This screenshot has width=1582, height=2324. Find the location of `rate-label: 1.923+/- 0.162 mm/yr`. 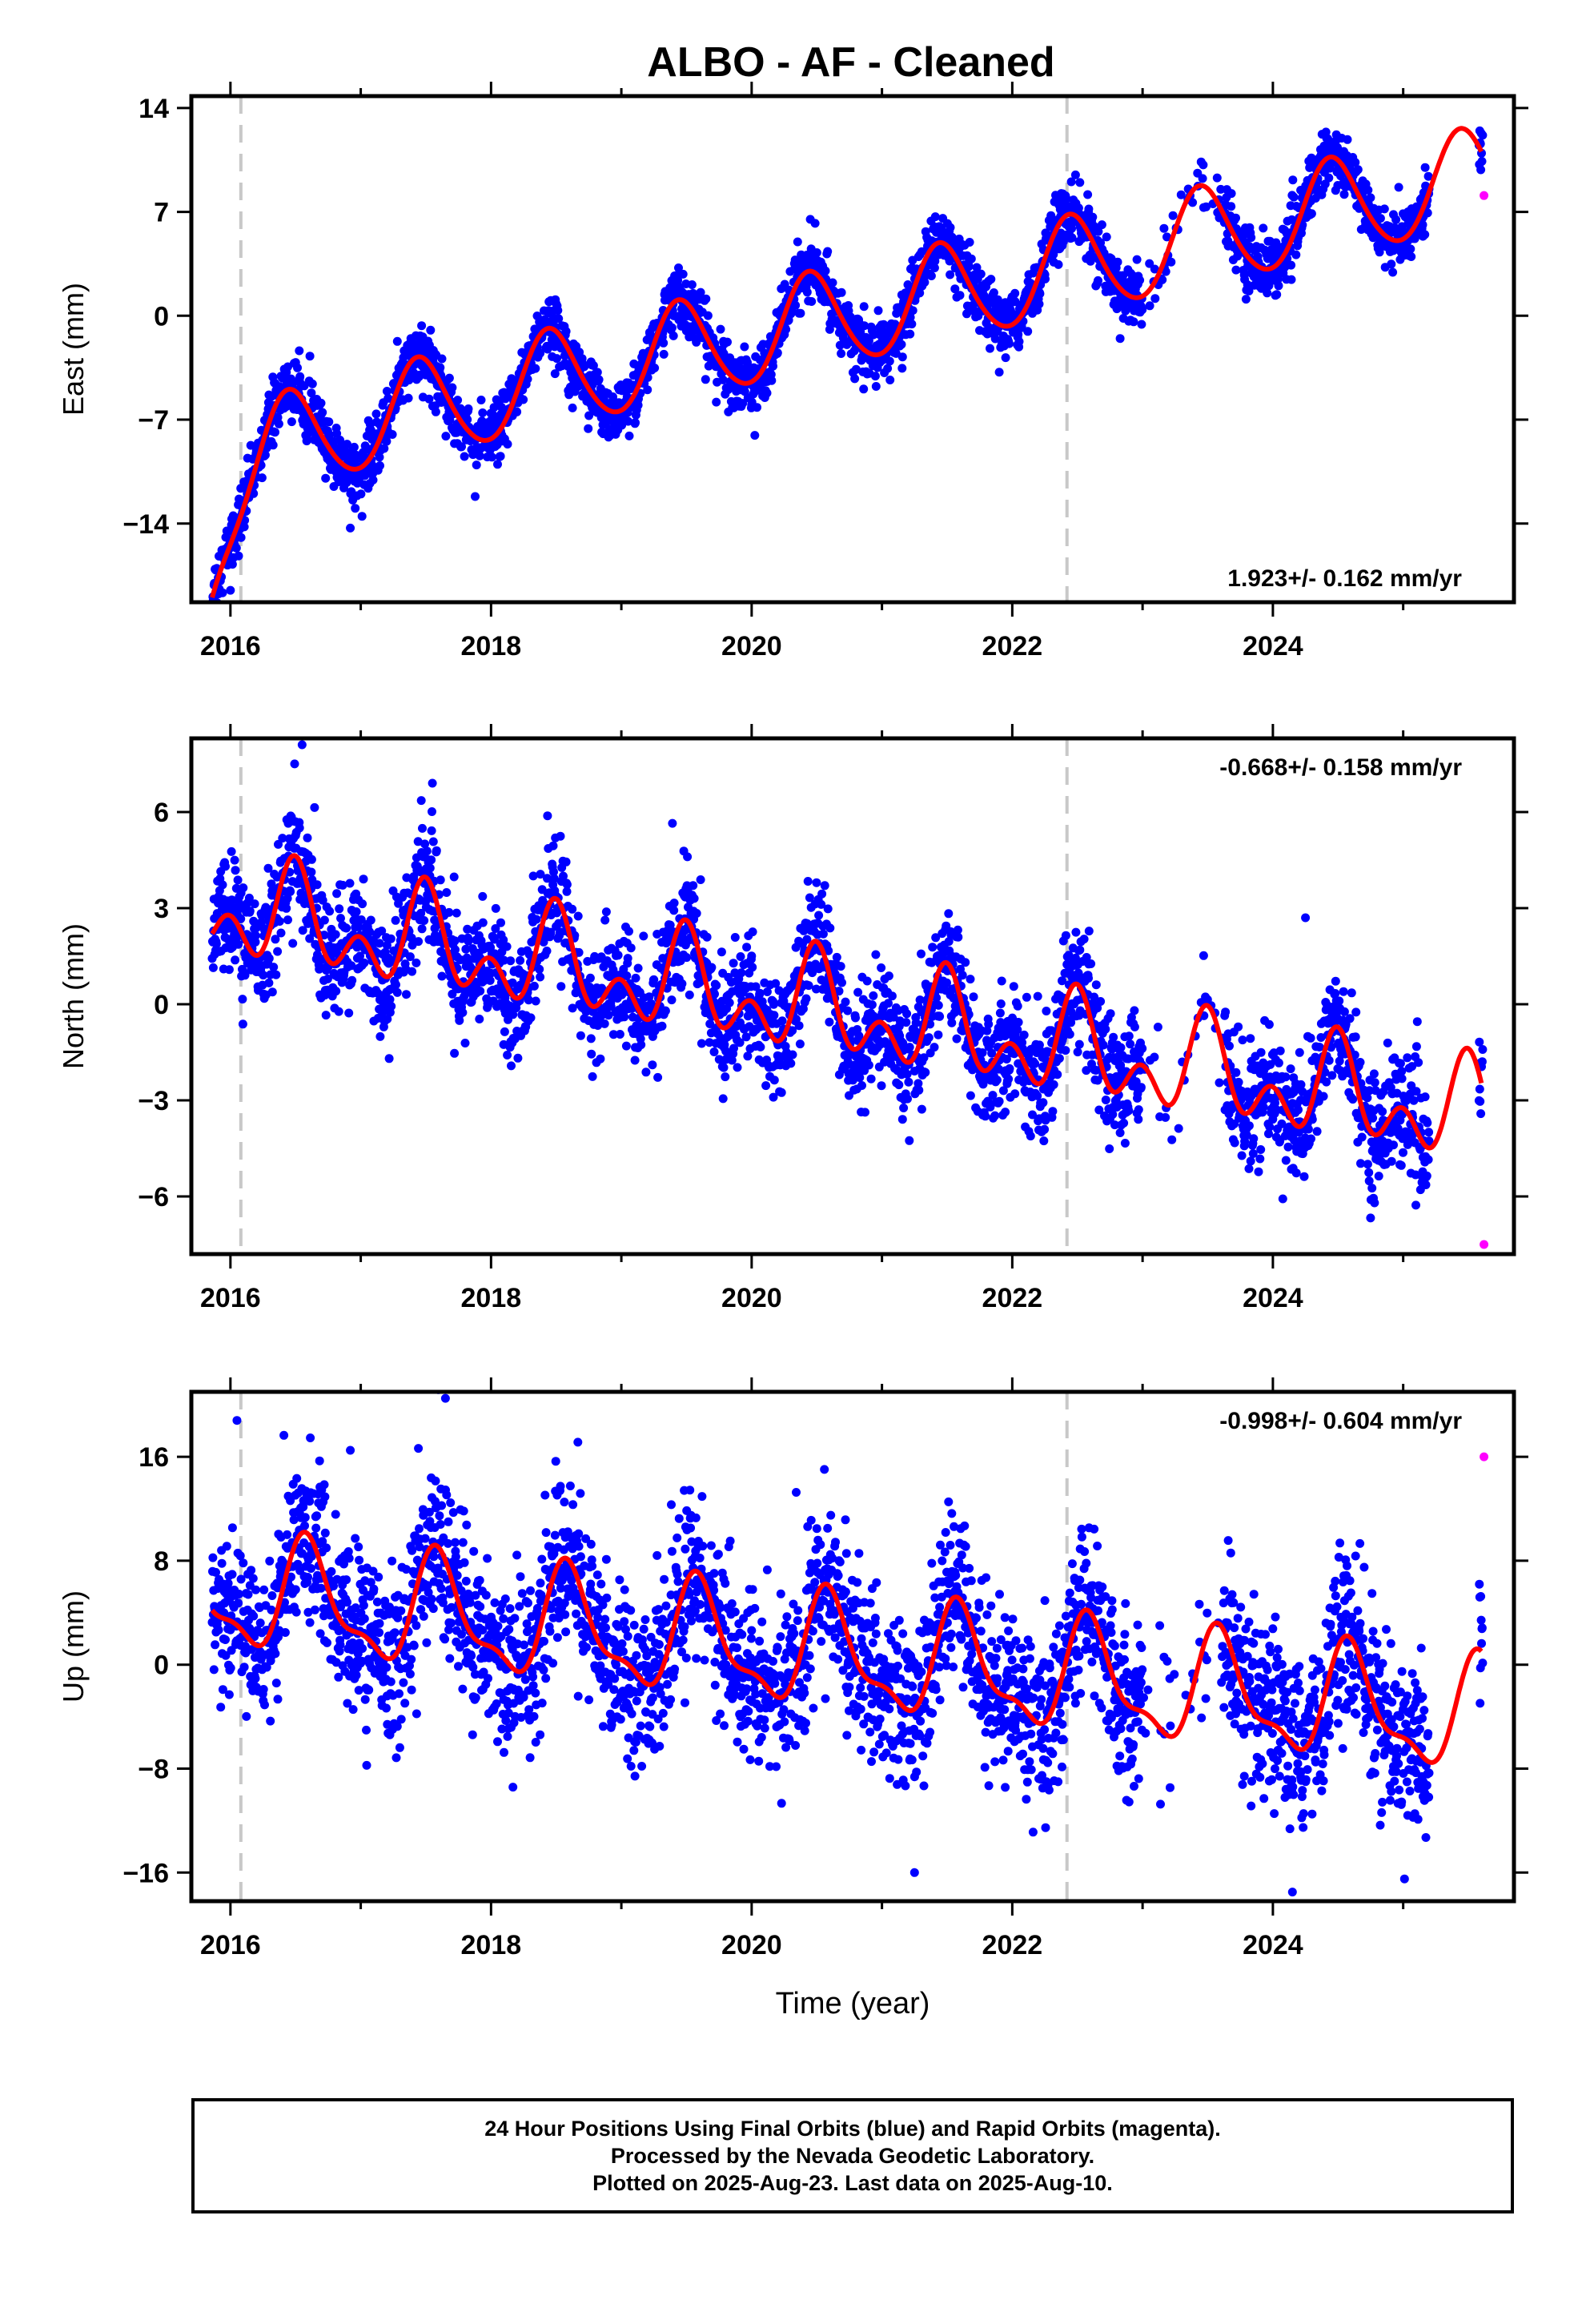

rate-label: 1.923+/- 0.162 mm/yr is located at coordinates (1344, 578).